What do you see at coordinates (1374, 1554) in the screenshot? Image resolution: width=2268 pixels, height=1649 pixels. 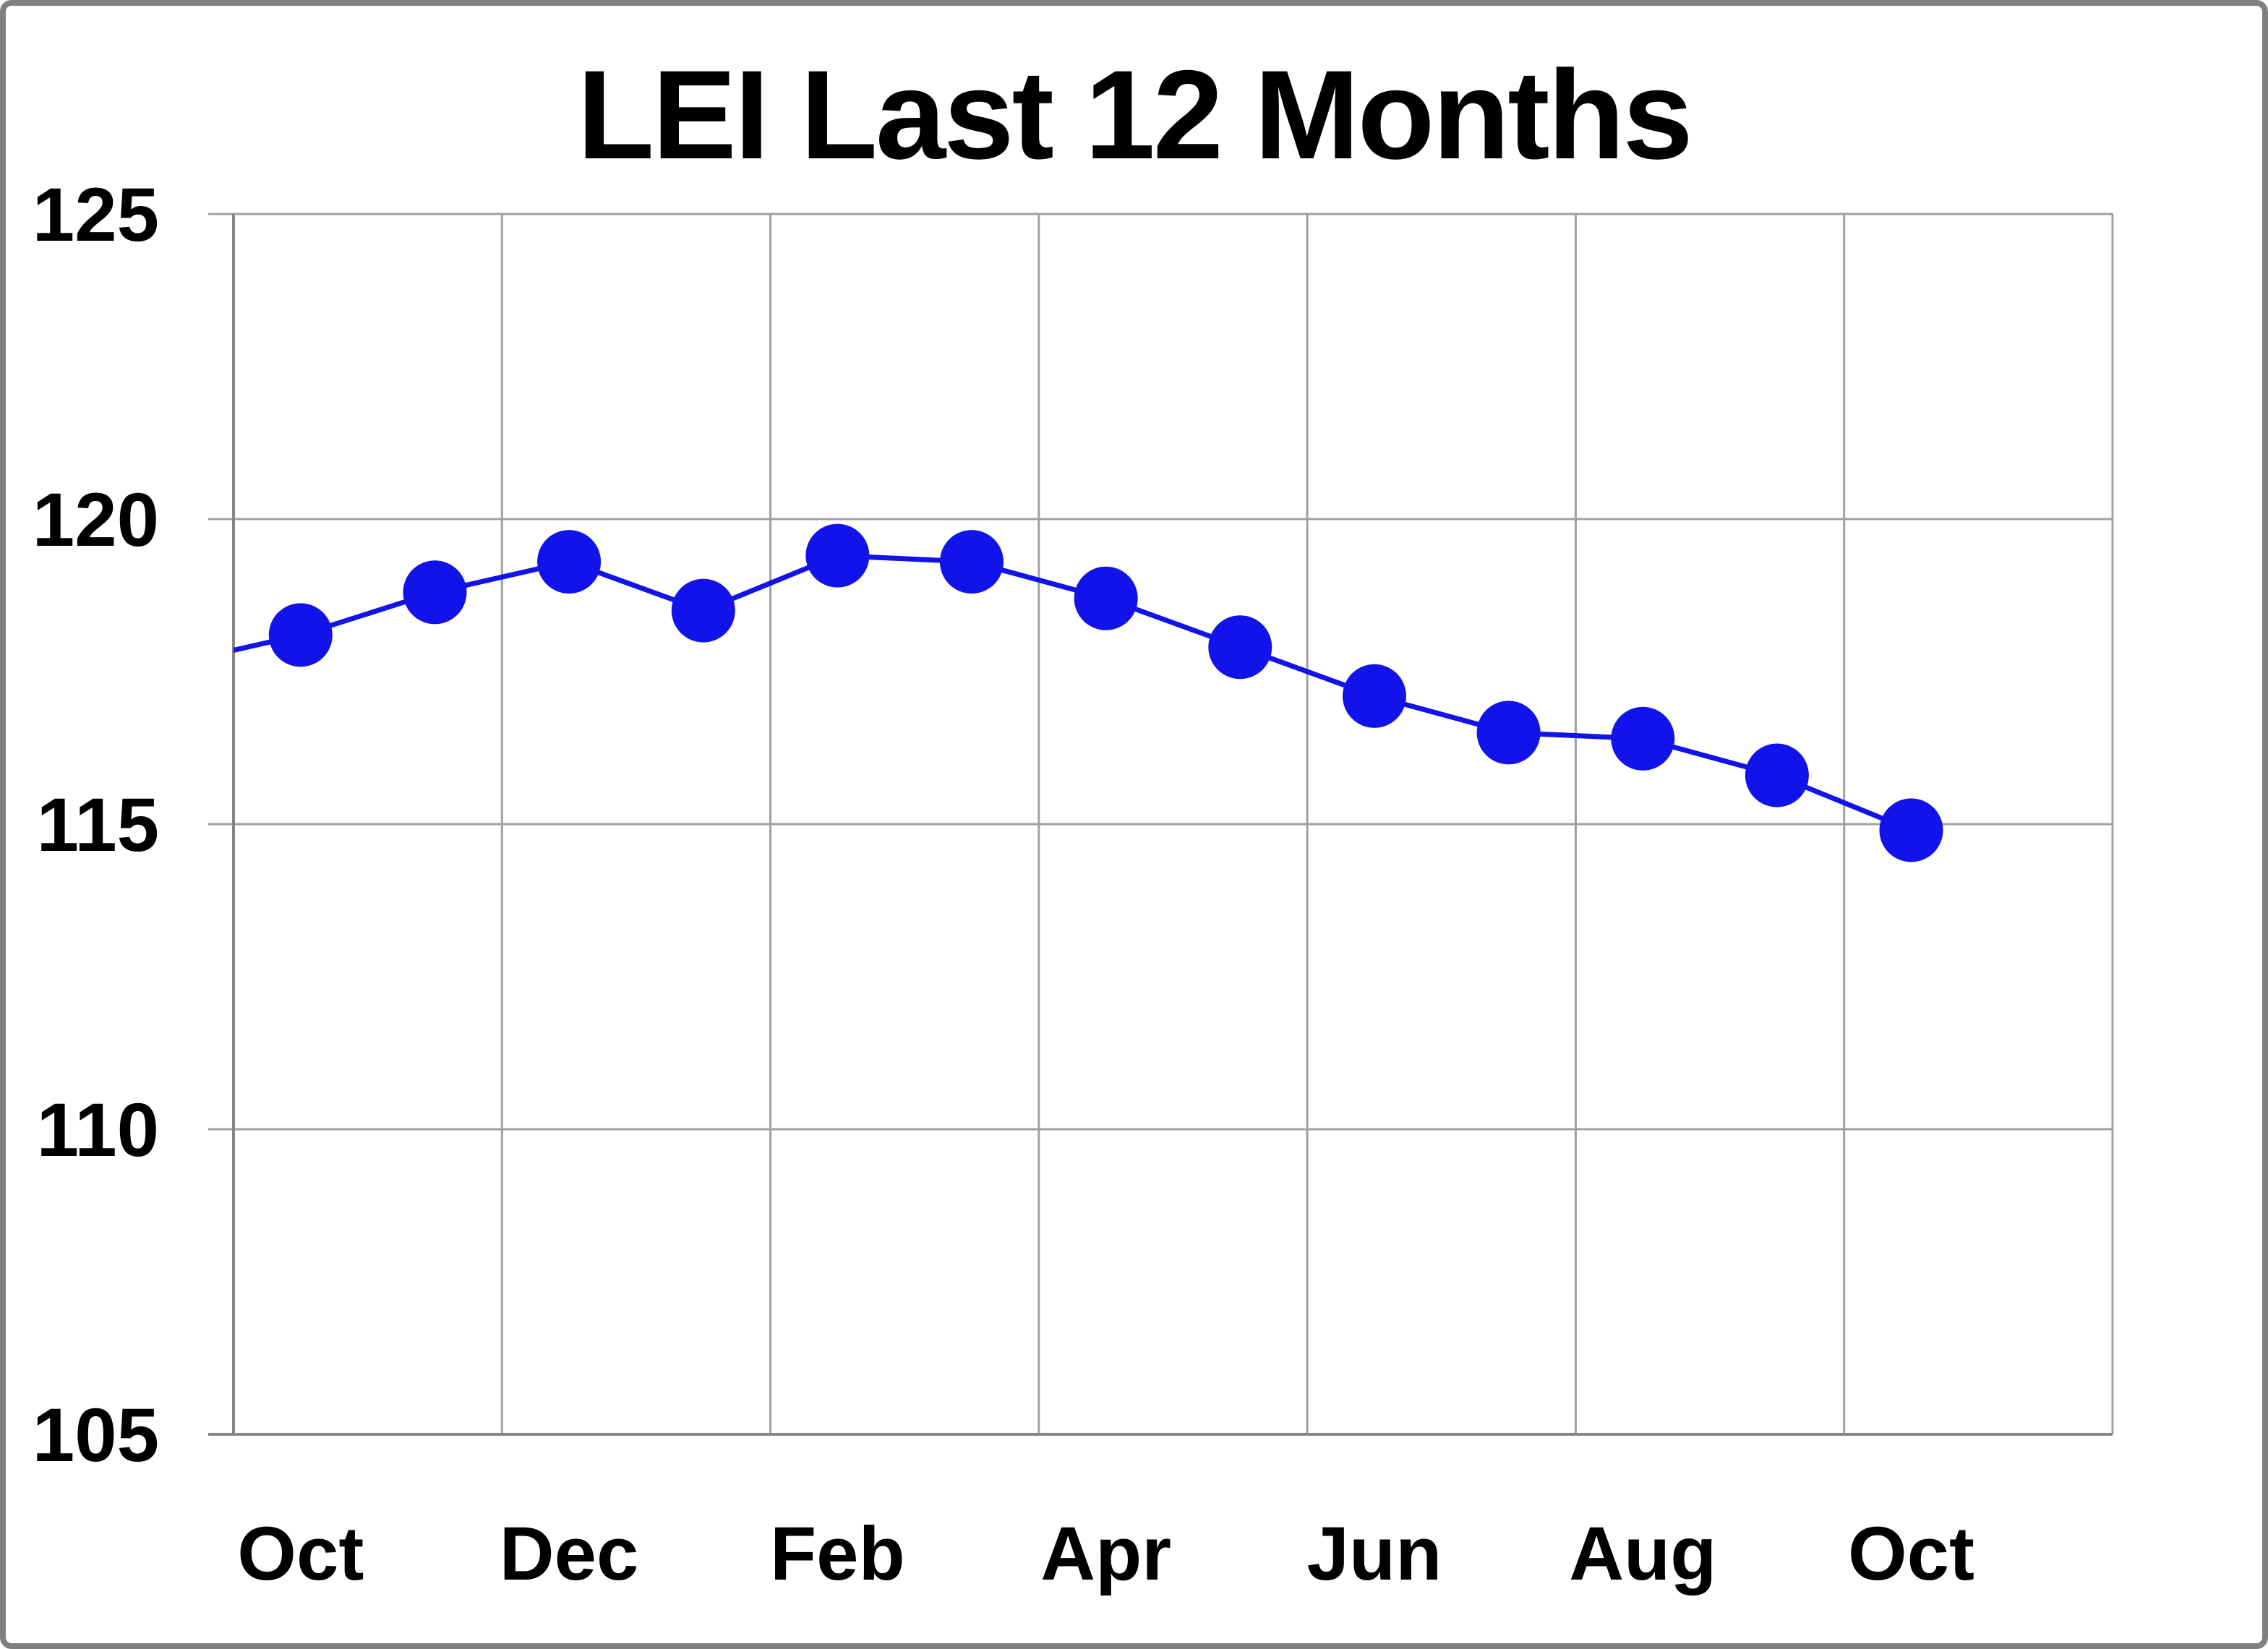 I see `x-tick-label-4-Jun: Jun` at bounding box center [1374, 1554].